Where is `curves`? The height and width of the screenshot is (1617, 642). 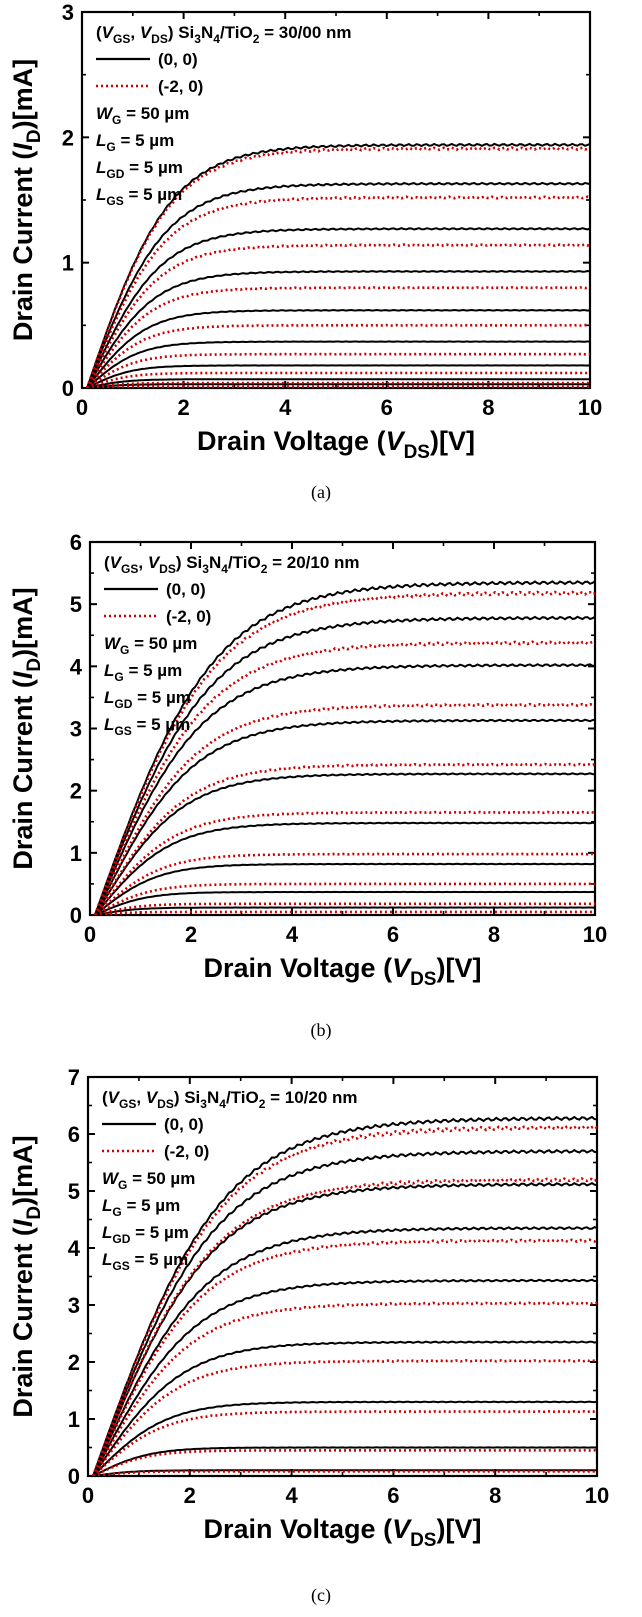
curves is located at coordinates (337, 265).